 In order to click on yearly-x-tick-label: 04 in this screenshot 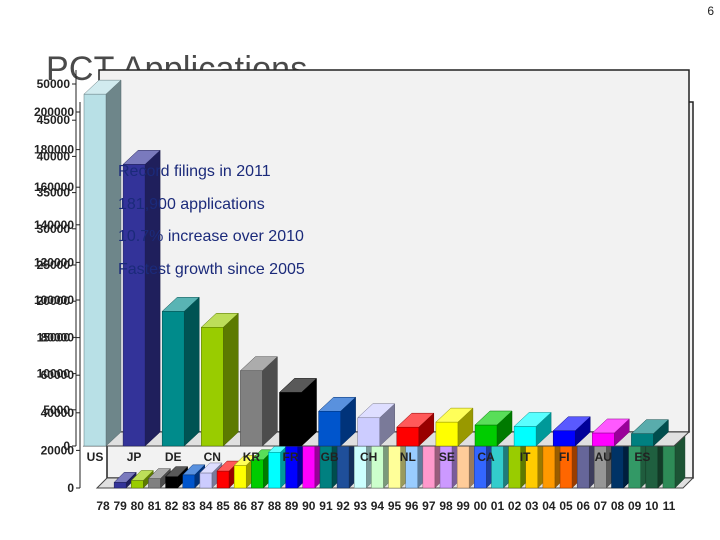, I will do `click(549, 506)`.